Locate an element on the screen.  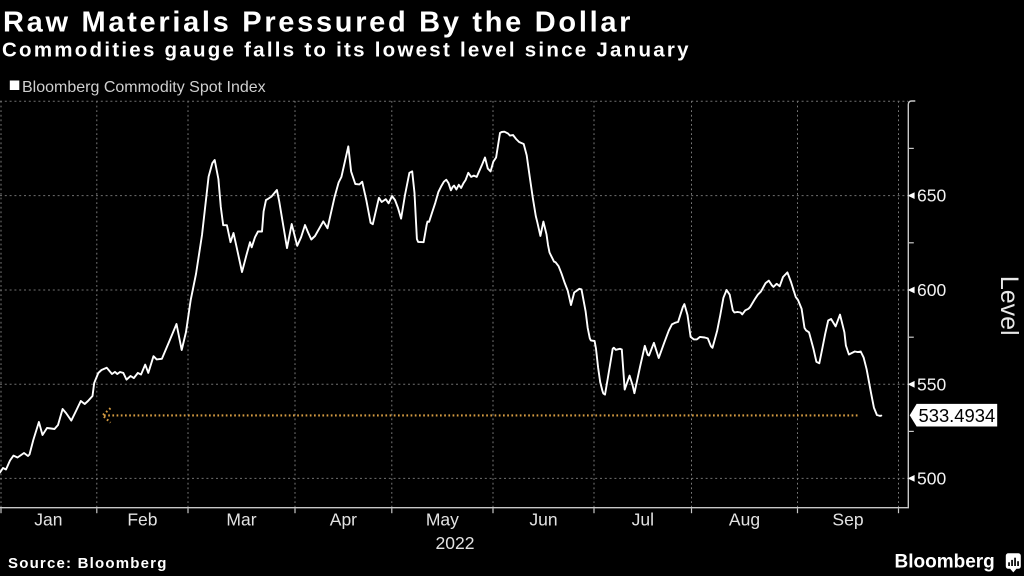
svg-text: 650 is located at coordinates (931, 196).